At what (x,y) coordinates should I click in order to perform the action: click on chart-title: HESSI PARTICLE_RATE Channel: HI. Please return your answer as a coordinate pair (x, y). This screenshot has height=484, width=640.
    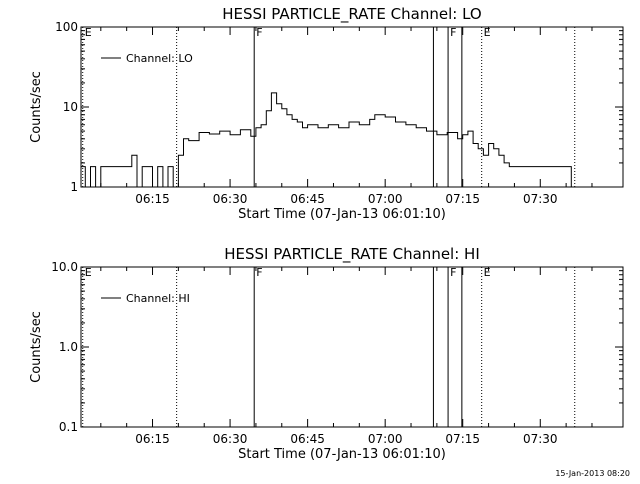
    Looking at the image, I should click on (352, 254).